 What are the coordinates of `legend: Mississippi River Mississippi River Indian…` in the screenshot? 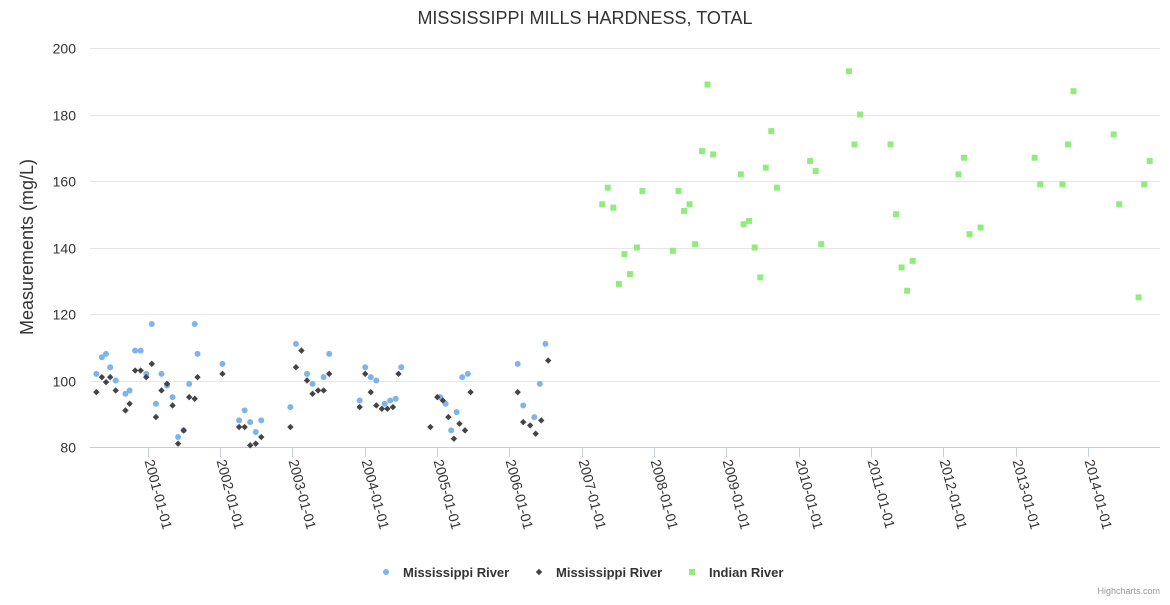 It's located at (583, 572).